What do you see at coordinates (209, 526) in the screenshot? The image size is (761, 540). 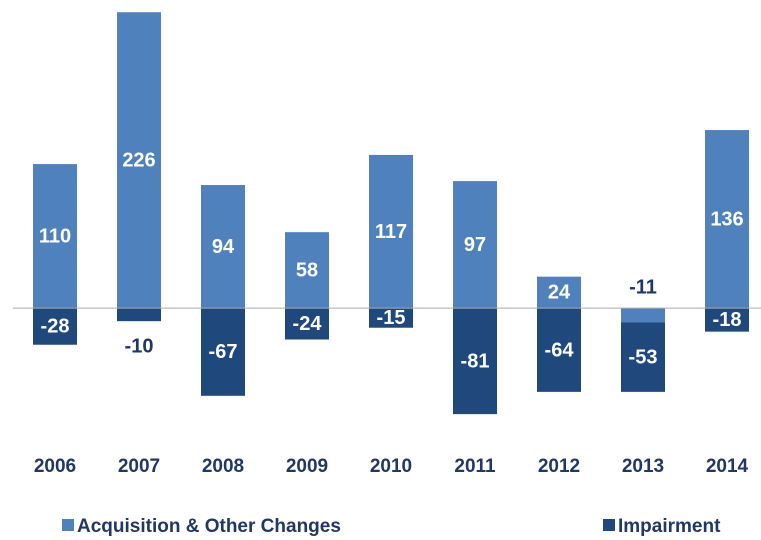 I see `legend-label: Acquisition & Other Changes` at bounding box center [209, 526].